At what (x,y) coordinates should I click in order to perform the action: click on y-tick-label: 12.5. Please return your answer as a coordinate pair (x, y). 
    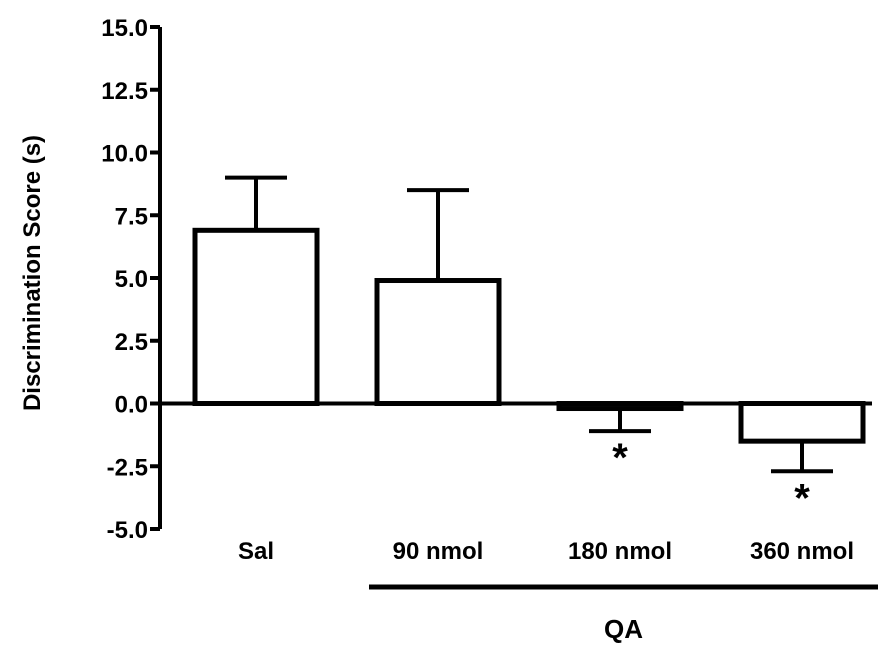
    Looking at the image, I should click on (124, 91).